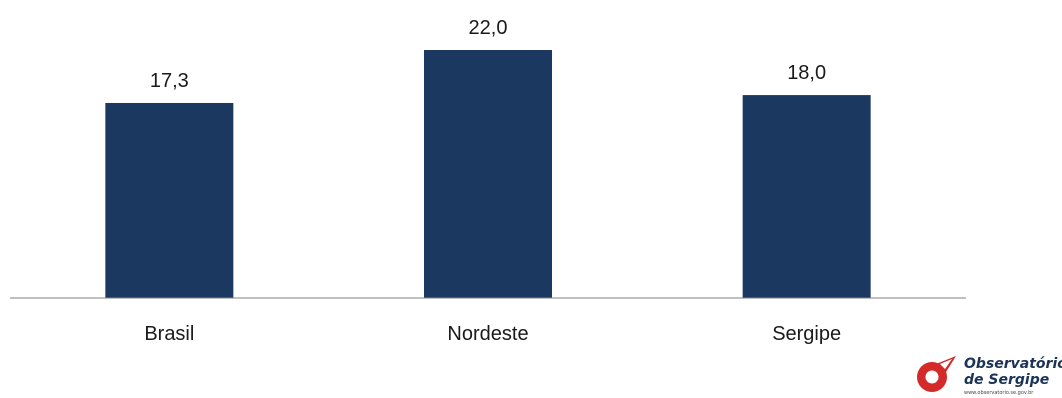 This screenshot has width=1062, height=398. What do you see at coordinates (806, 73) in the screenshot?
I see `data-label-sergipe: 18,0` at bounding box center [806, 73].